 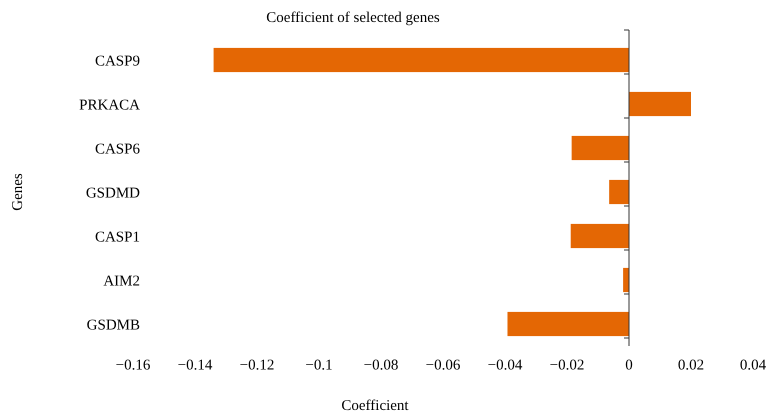 What do you see at coordinates (117, 149) in the screenshot?
I see `y-tick-label: CASP6` at bounding box center [117, 149].